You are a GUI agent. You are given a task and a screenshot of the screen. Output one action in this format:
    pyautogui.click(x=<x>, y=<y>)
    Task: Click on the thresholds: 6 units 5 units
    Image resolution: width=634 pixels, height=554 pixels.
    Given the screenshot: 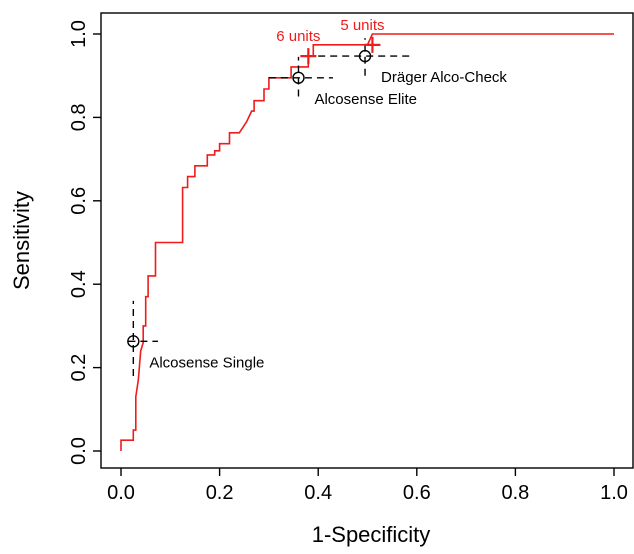 What is the action you would take?
    pyautogui.click(x=330, y=41)
    